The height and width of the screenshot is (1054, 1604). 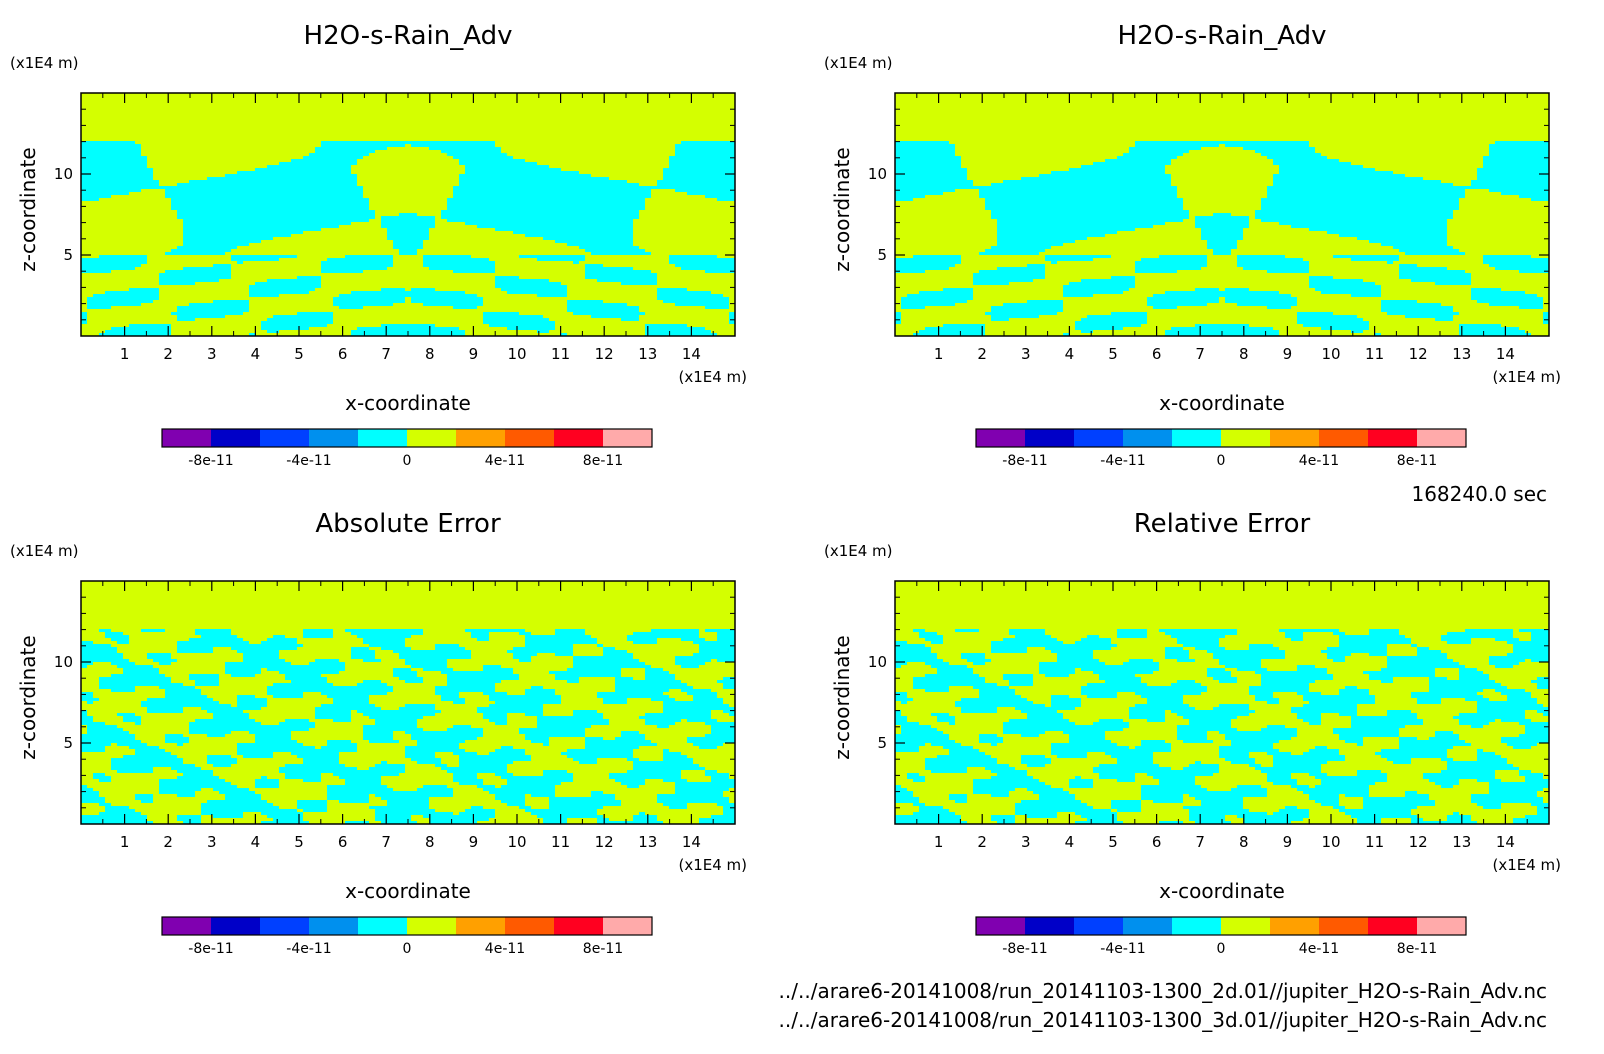 What do you see at coordinates (604, 842) in the screenshot?
I see `x-tick-label: 12` at bounding box center [604, 842].